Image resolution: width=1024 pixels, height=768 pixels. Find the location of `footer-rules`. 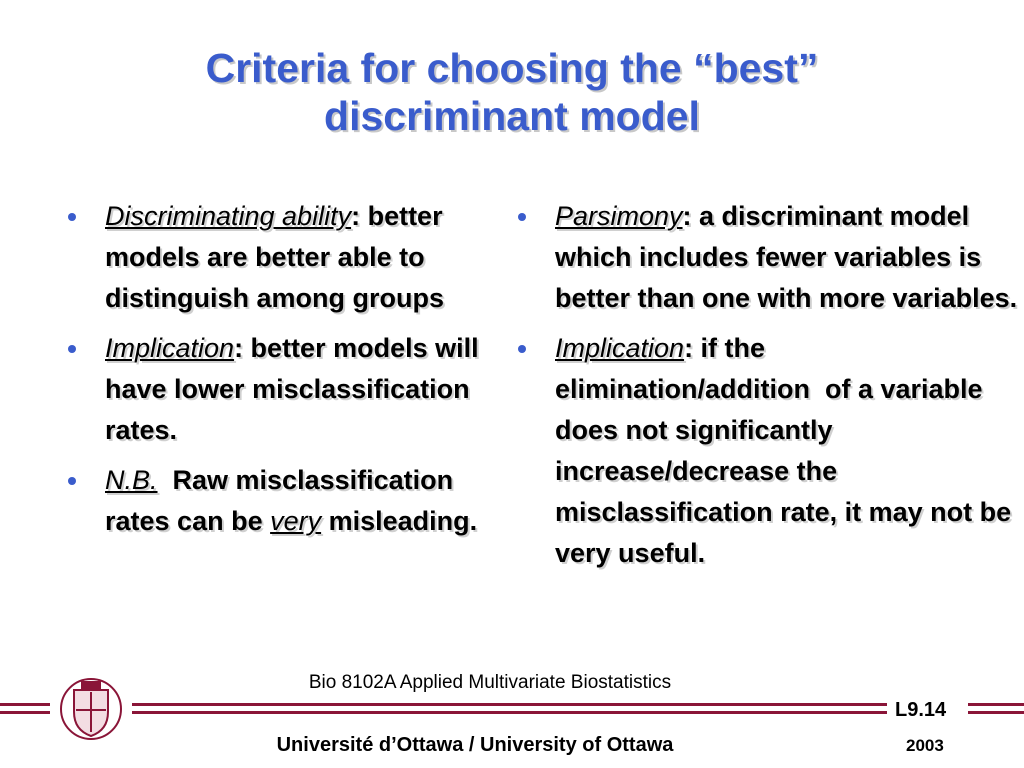

footer-rules is located at coordinates (512, 708).